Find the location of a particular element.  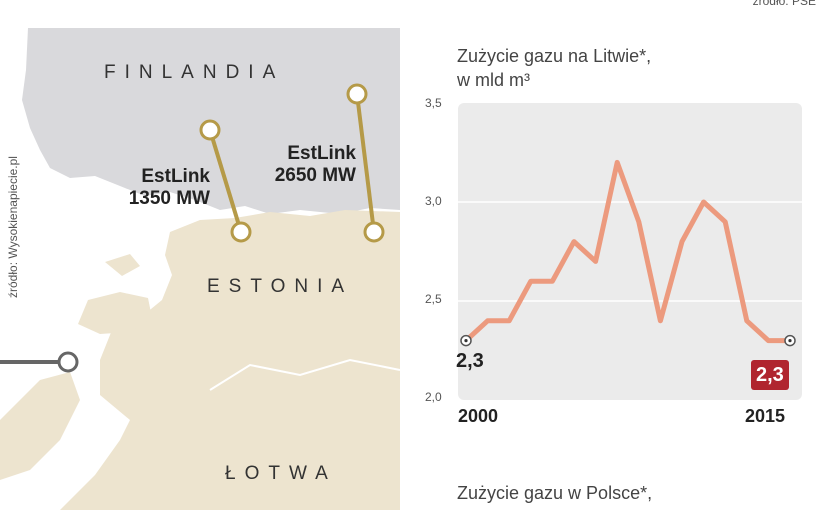

y-tick-label: 2,0 is located at coordinates (433, 397).